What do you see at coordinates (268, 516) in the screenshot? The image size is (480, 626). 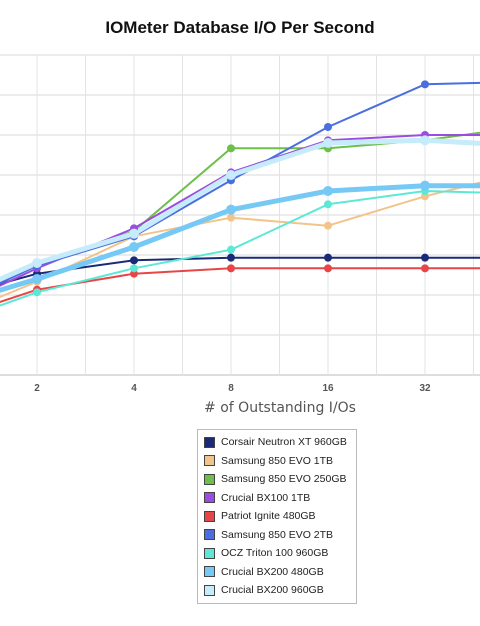 I see `legend-label: Patriot Ignite 480GB` at bounding box center [268, 516].